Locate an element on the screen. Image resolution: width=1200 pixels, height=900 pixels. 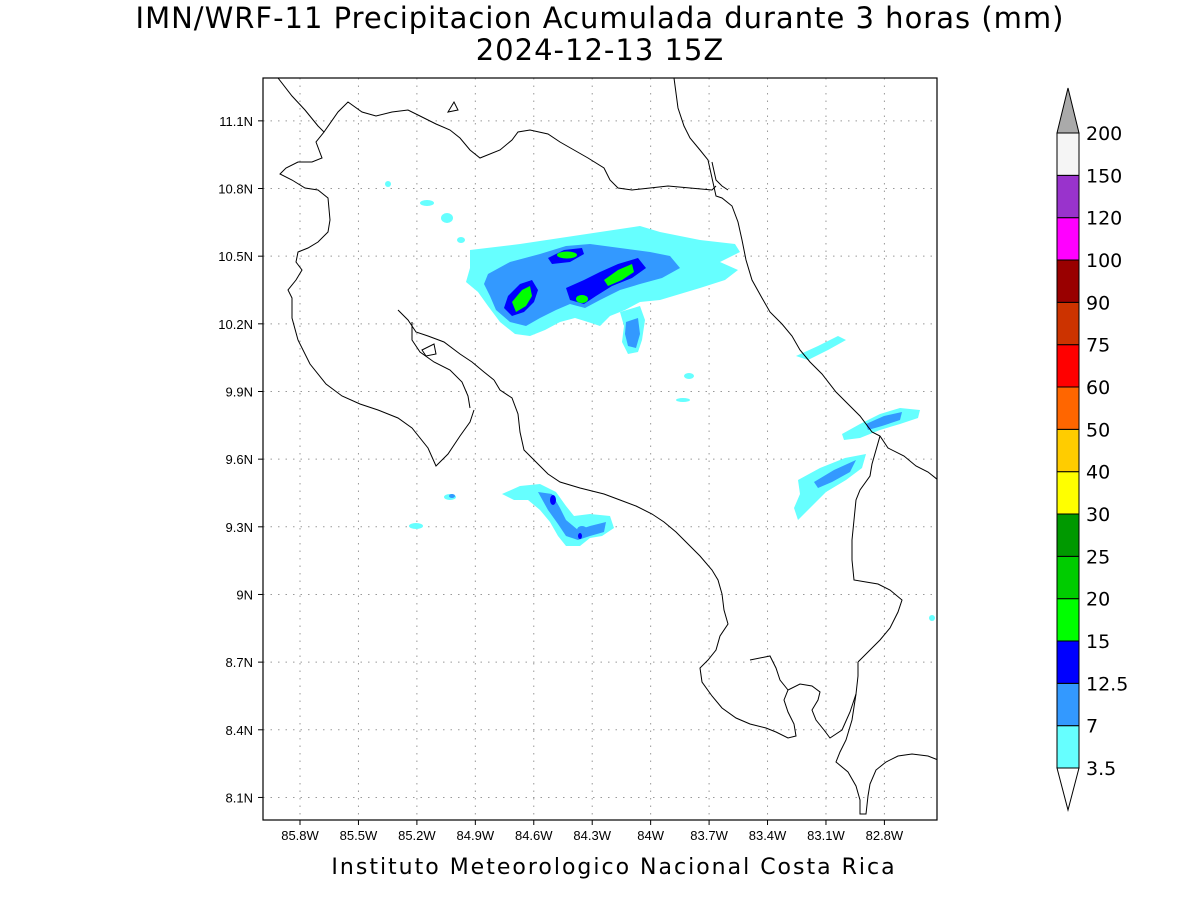
y-tick-label: 10.8N is located at coordinates (235, 189).